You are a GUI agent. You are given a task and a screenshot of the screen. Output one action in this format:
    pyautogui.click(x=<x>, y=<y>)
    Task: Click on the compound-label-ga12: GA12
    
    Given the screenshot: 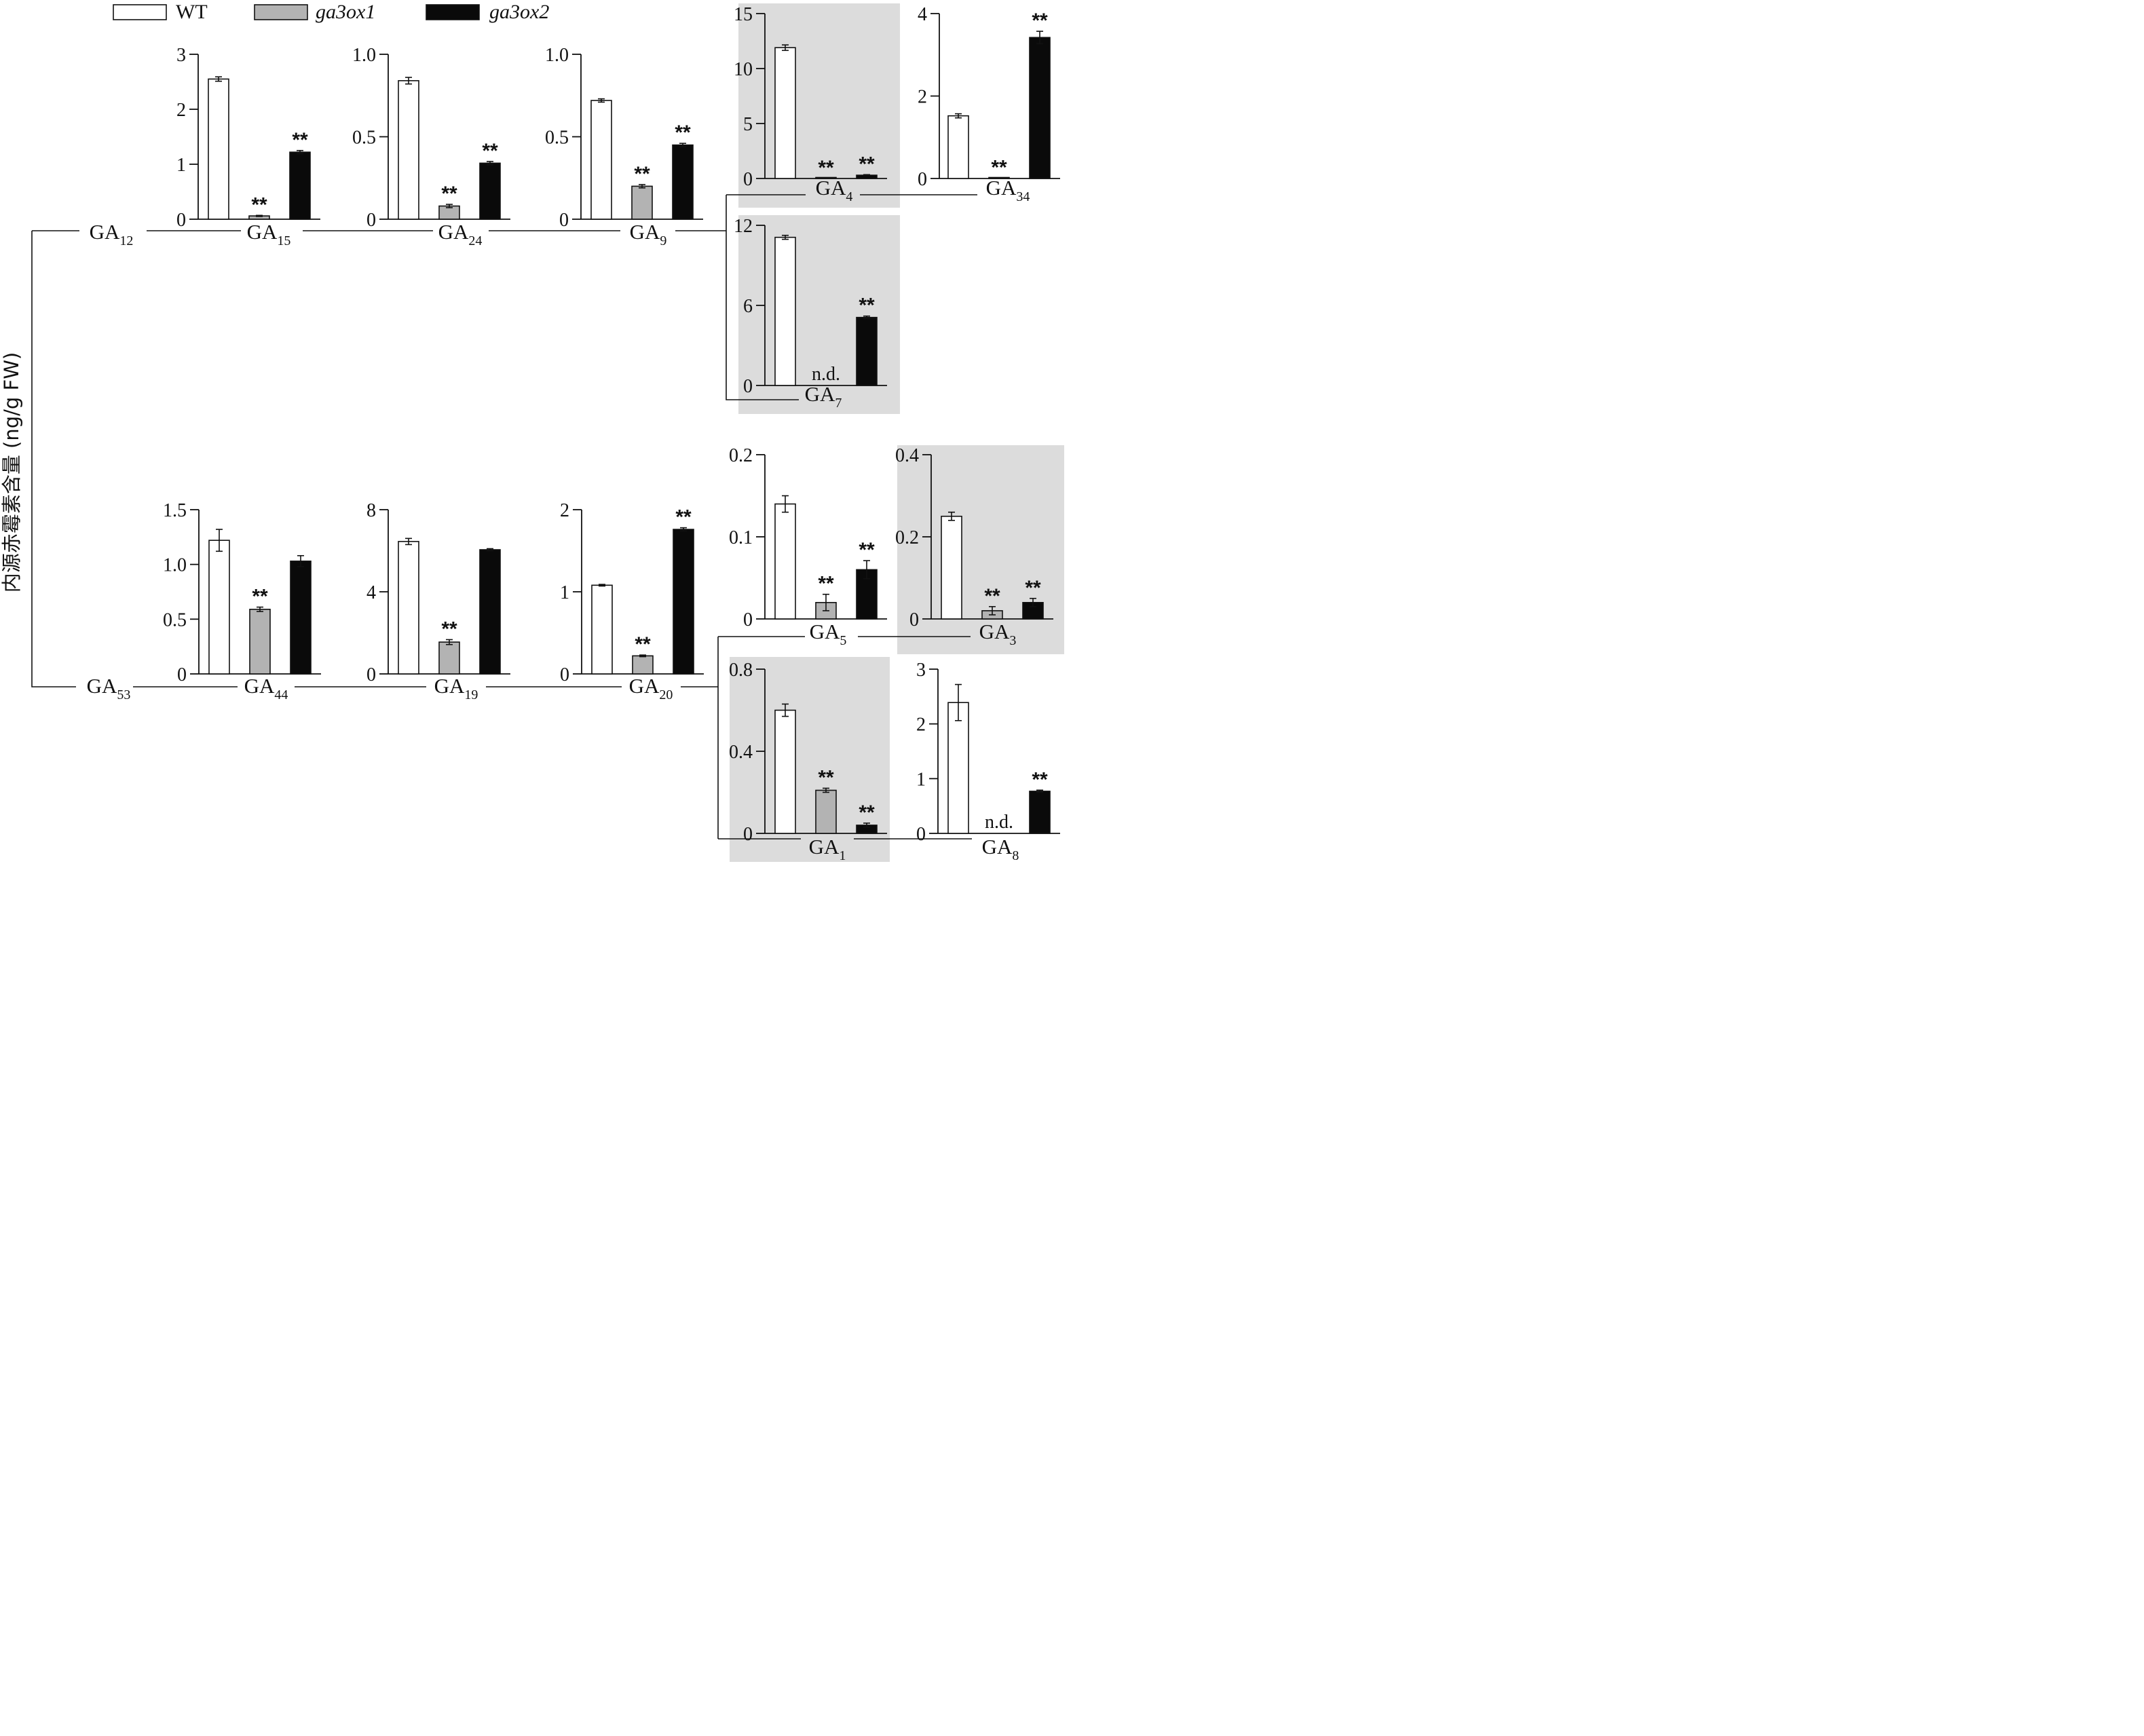 What is the action you would take?
    pyautogui.click(x=112, y=234)
    